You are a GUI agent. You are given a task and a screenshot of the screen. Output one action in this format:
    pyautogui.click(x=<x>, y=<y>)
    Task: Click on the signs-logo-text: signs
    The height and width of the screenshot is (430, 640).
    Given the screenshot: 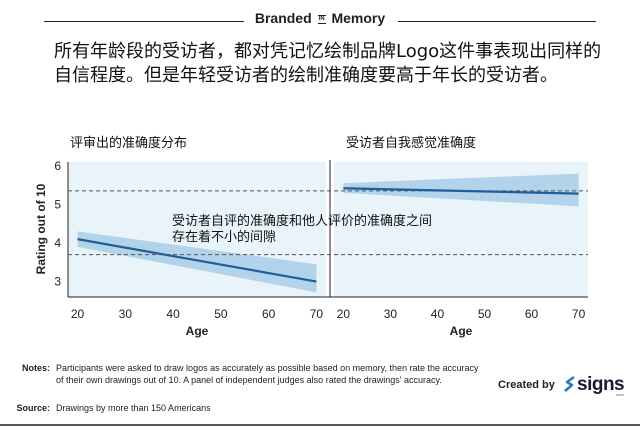 What is the action you would take?
    pyautogui.click(x=601, y=384)
    